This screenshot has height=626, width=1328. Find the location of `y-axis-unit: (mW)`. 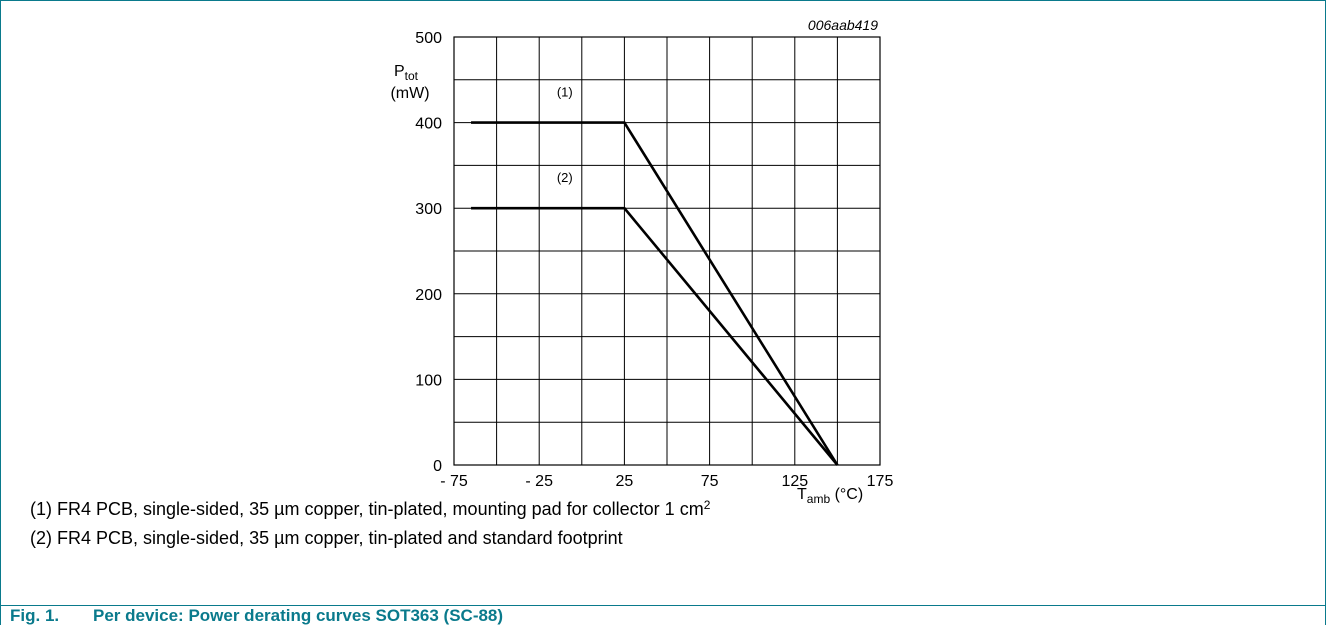

y-axis-unit: (mW) is located at coordinates (409, 93).